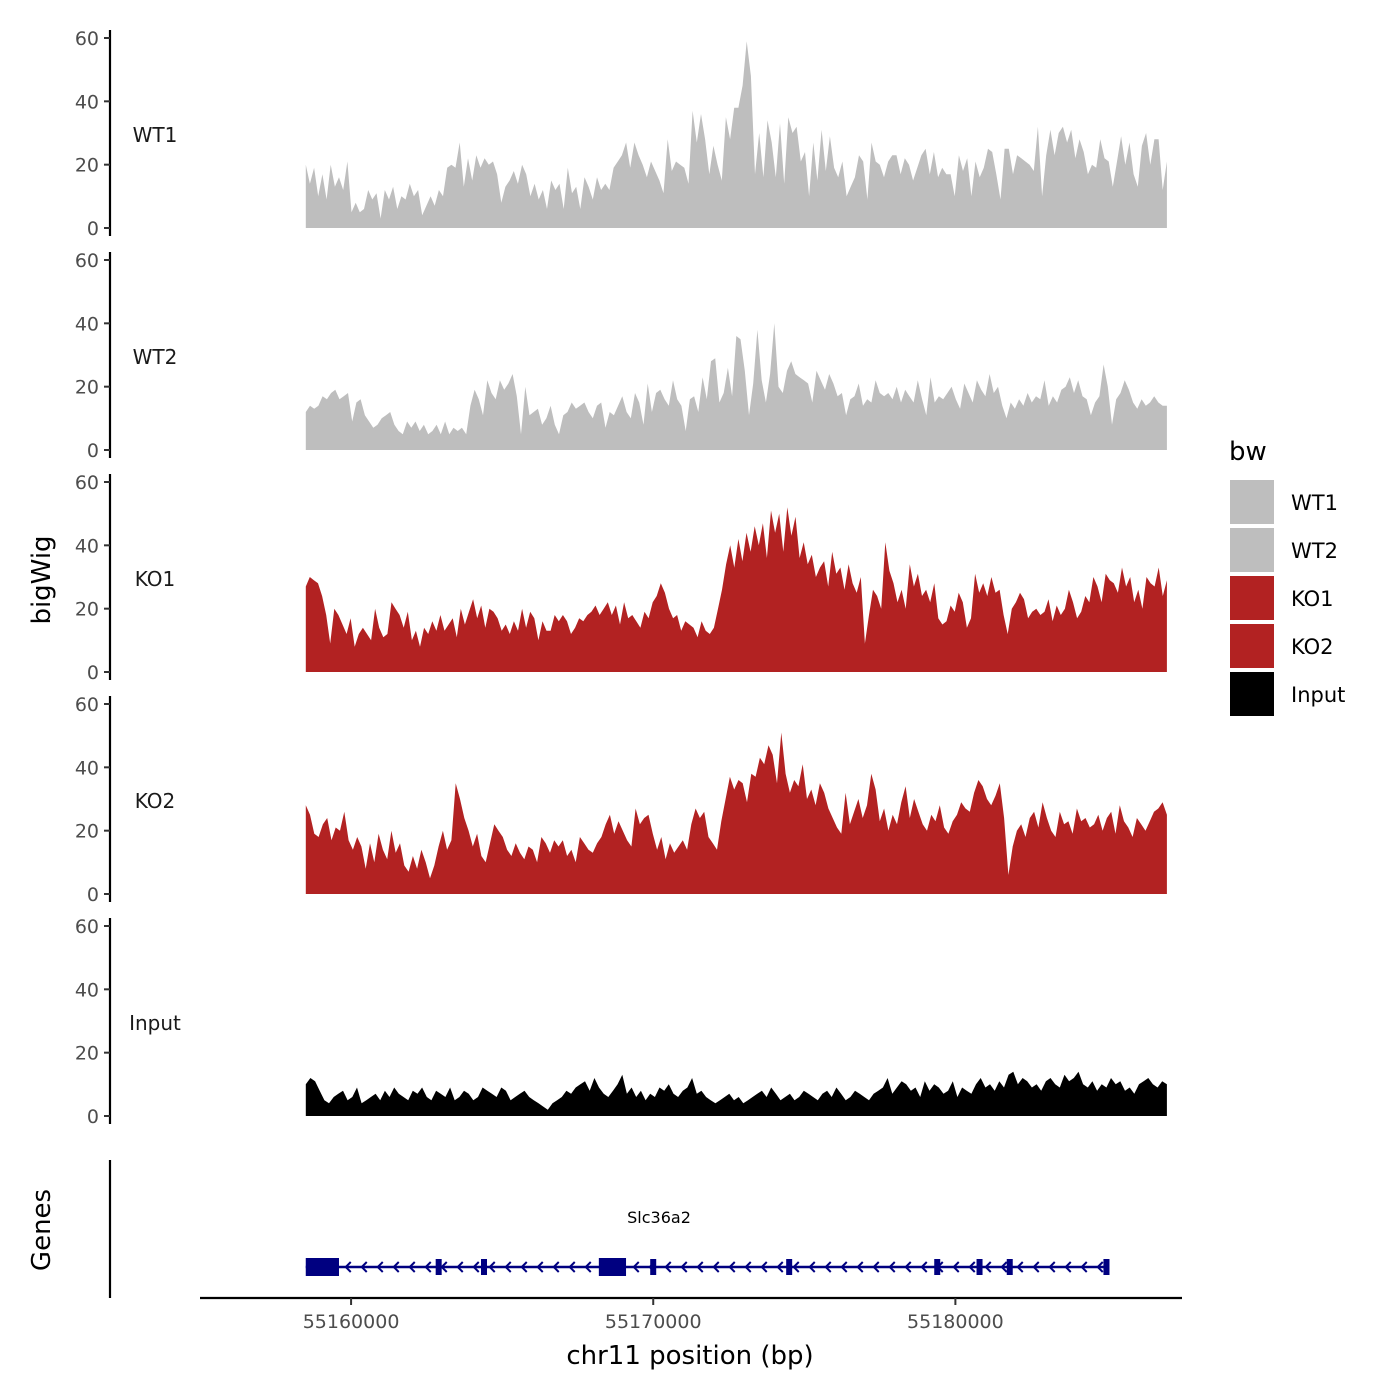  Describe the element at coordinates (1312, 647) in the screenshot. I see `legend-label: KO2` at that location.